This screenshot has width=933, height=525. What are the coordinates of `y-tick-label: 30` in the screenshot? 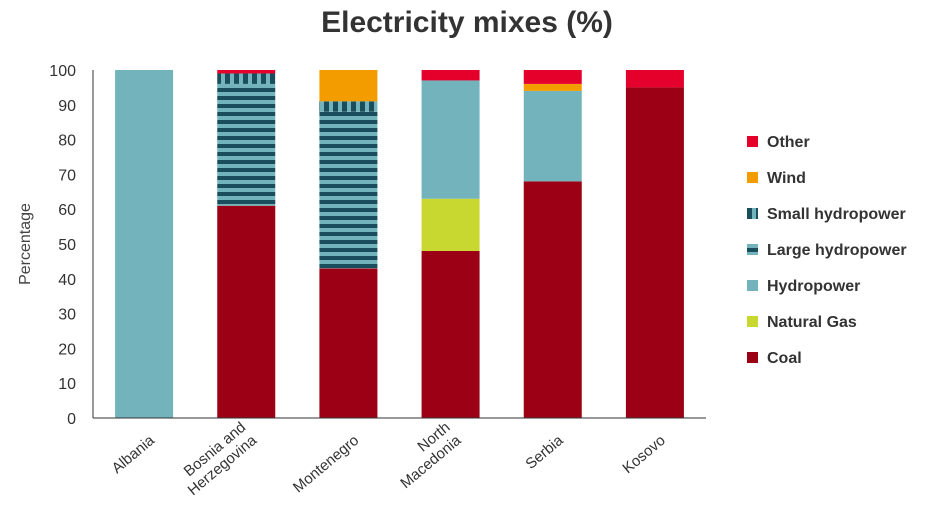 It's located at (67, 315).